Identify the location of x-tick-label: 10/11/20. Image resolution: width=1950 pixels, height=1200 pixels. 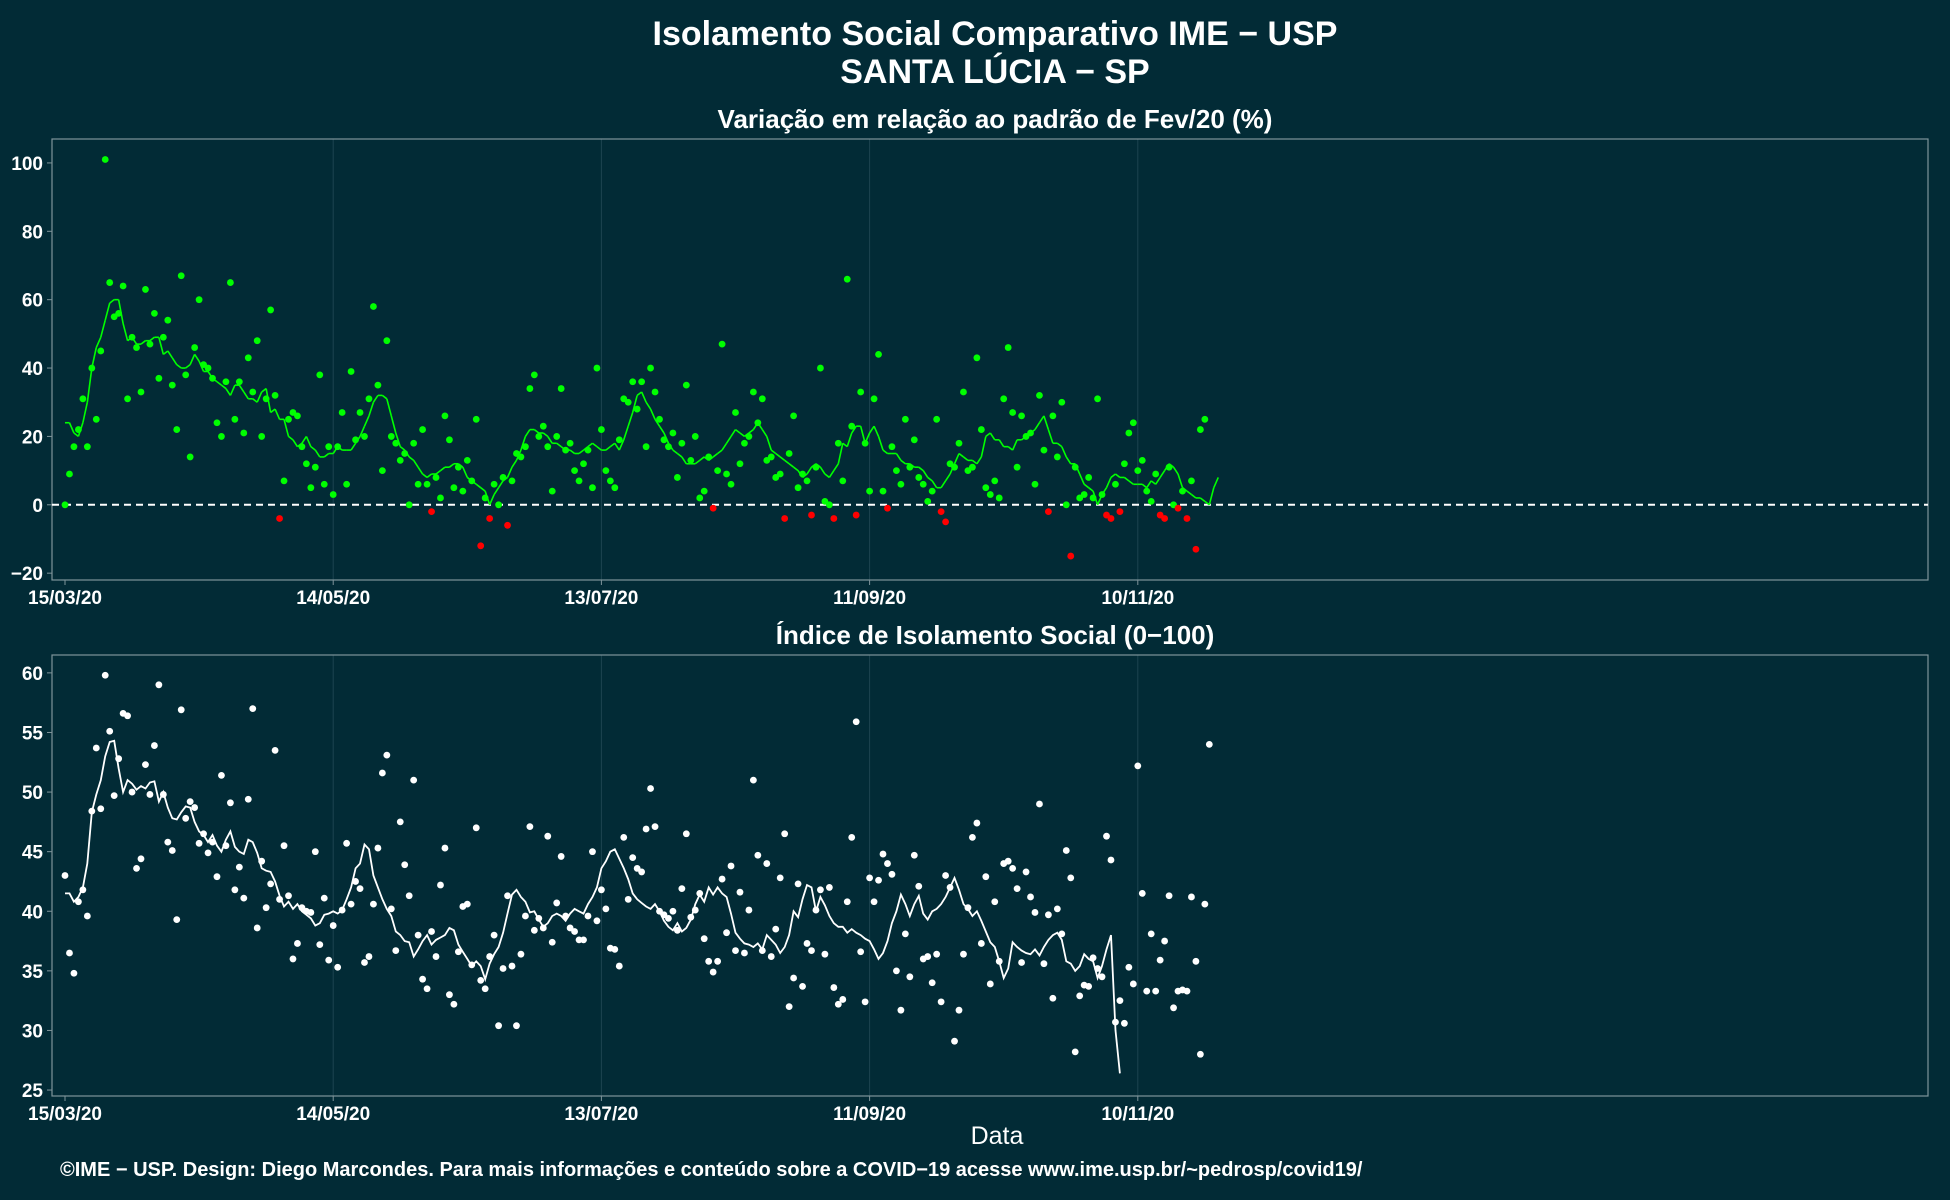
(1137, 1114).